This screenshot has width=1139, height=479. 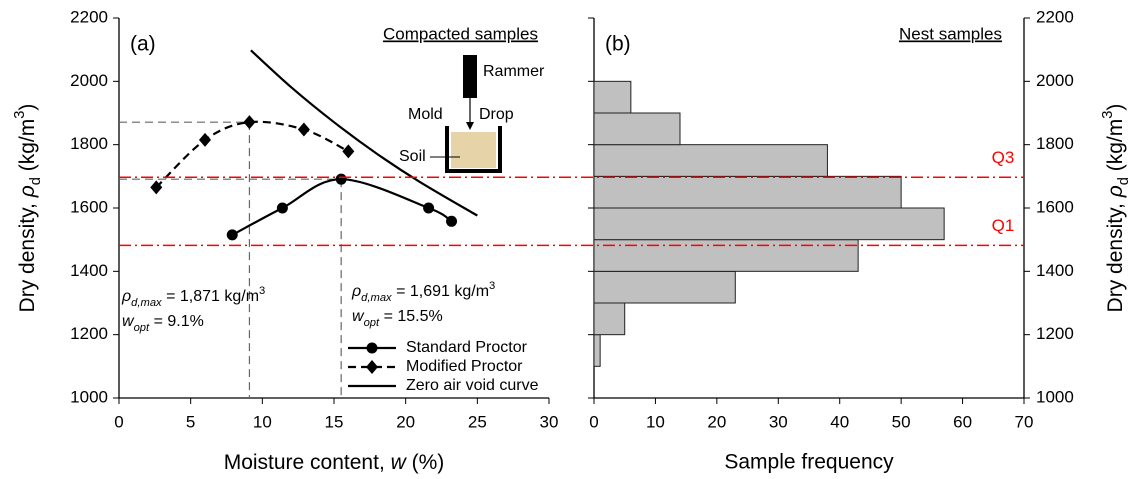 I want to click on text-part: = 1,691 kg/m, so click(x=440, y=291).